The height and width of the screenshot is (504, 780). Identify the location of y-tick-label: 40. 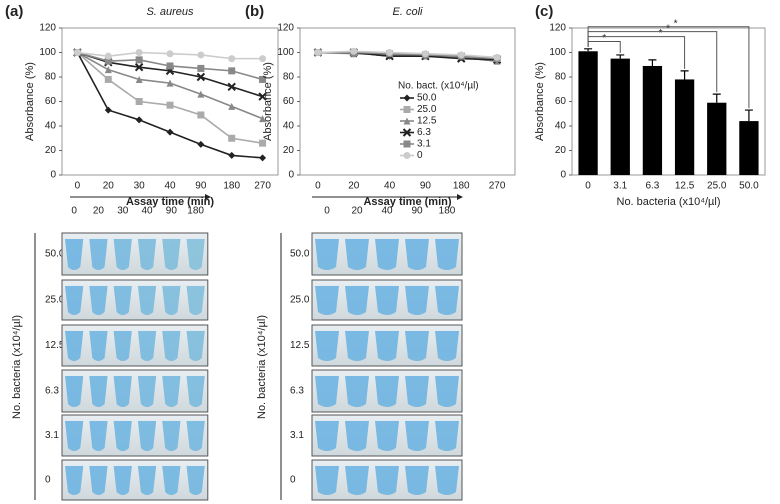
(51, 126).